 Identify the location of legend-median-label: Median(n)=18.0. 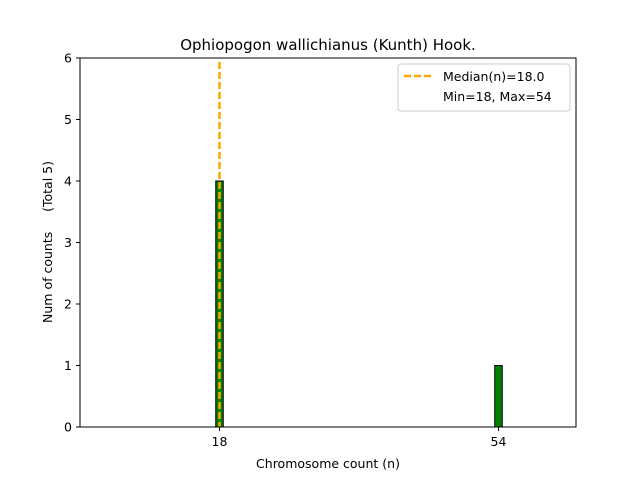
(493, 76).